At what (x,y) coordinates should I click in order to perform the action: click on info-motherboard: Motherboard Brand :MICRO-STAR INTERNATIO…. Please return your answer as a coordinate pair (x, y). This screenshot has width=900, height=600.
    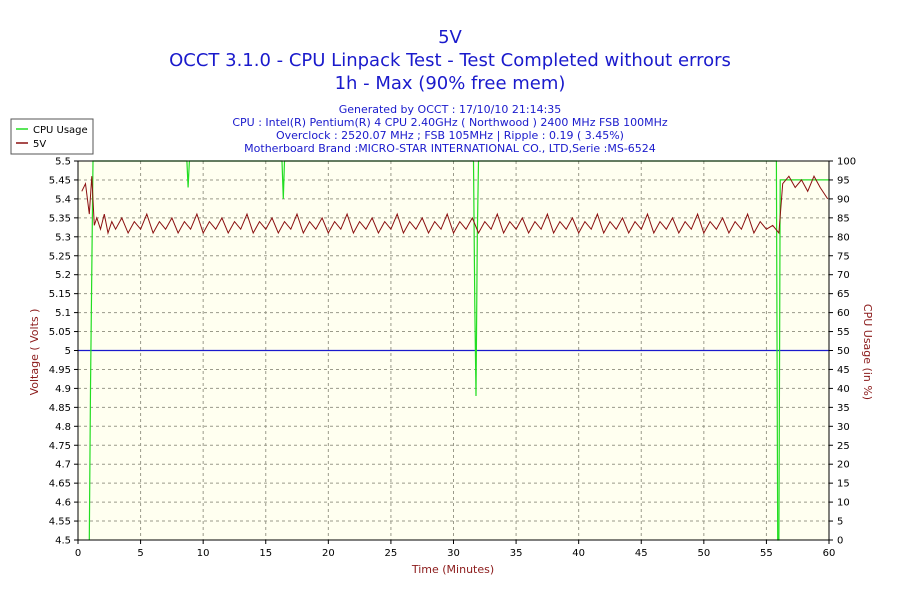
    Looking at the image, I should click on (450, 148).